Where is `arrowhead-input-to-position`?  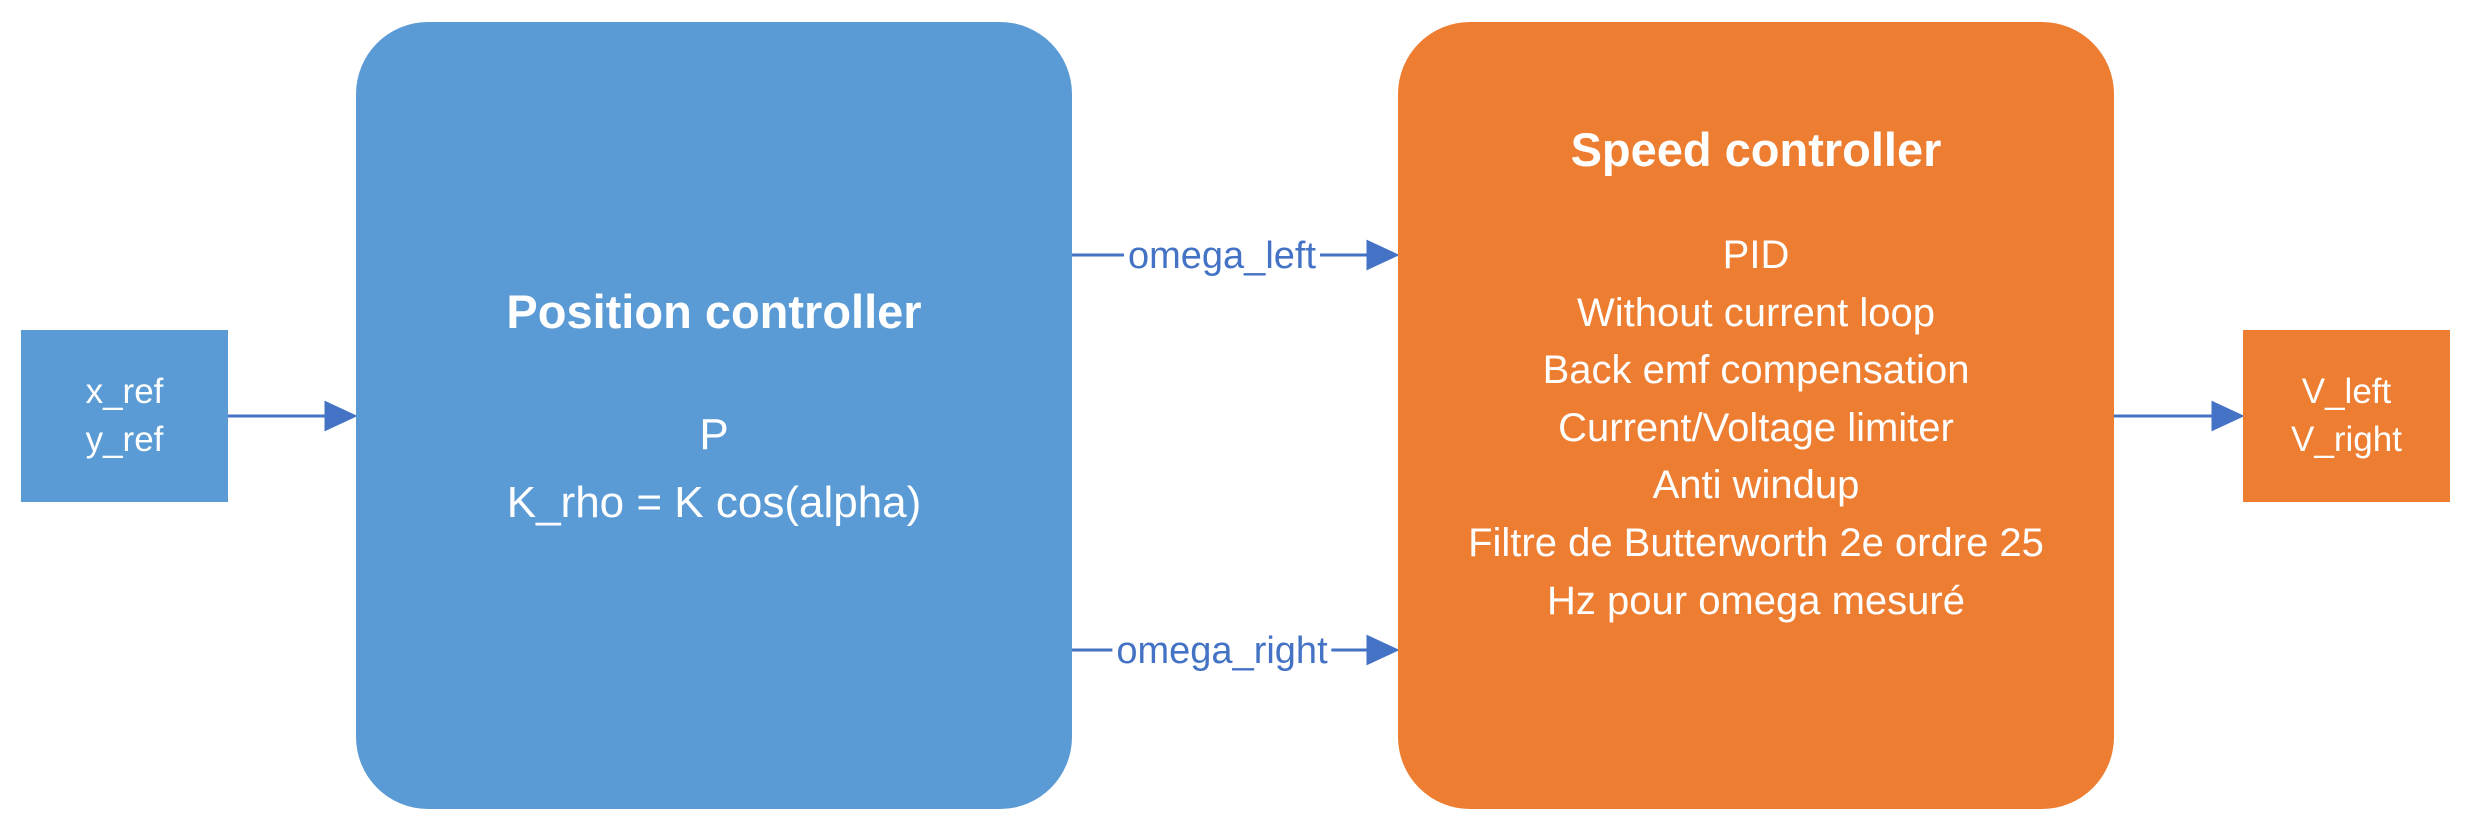 arrowhead-input-to-position is located at coordinates (341, 416).